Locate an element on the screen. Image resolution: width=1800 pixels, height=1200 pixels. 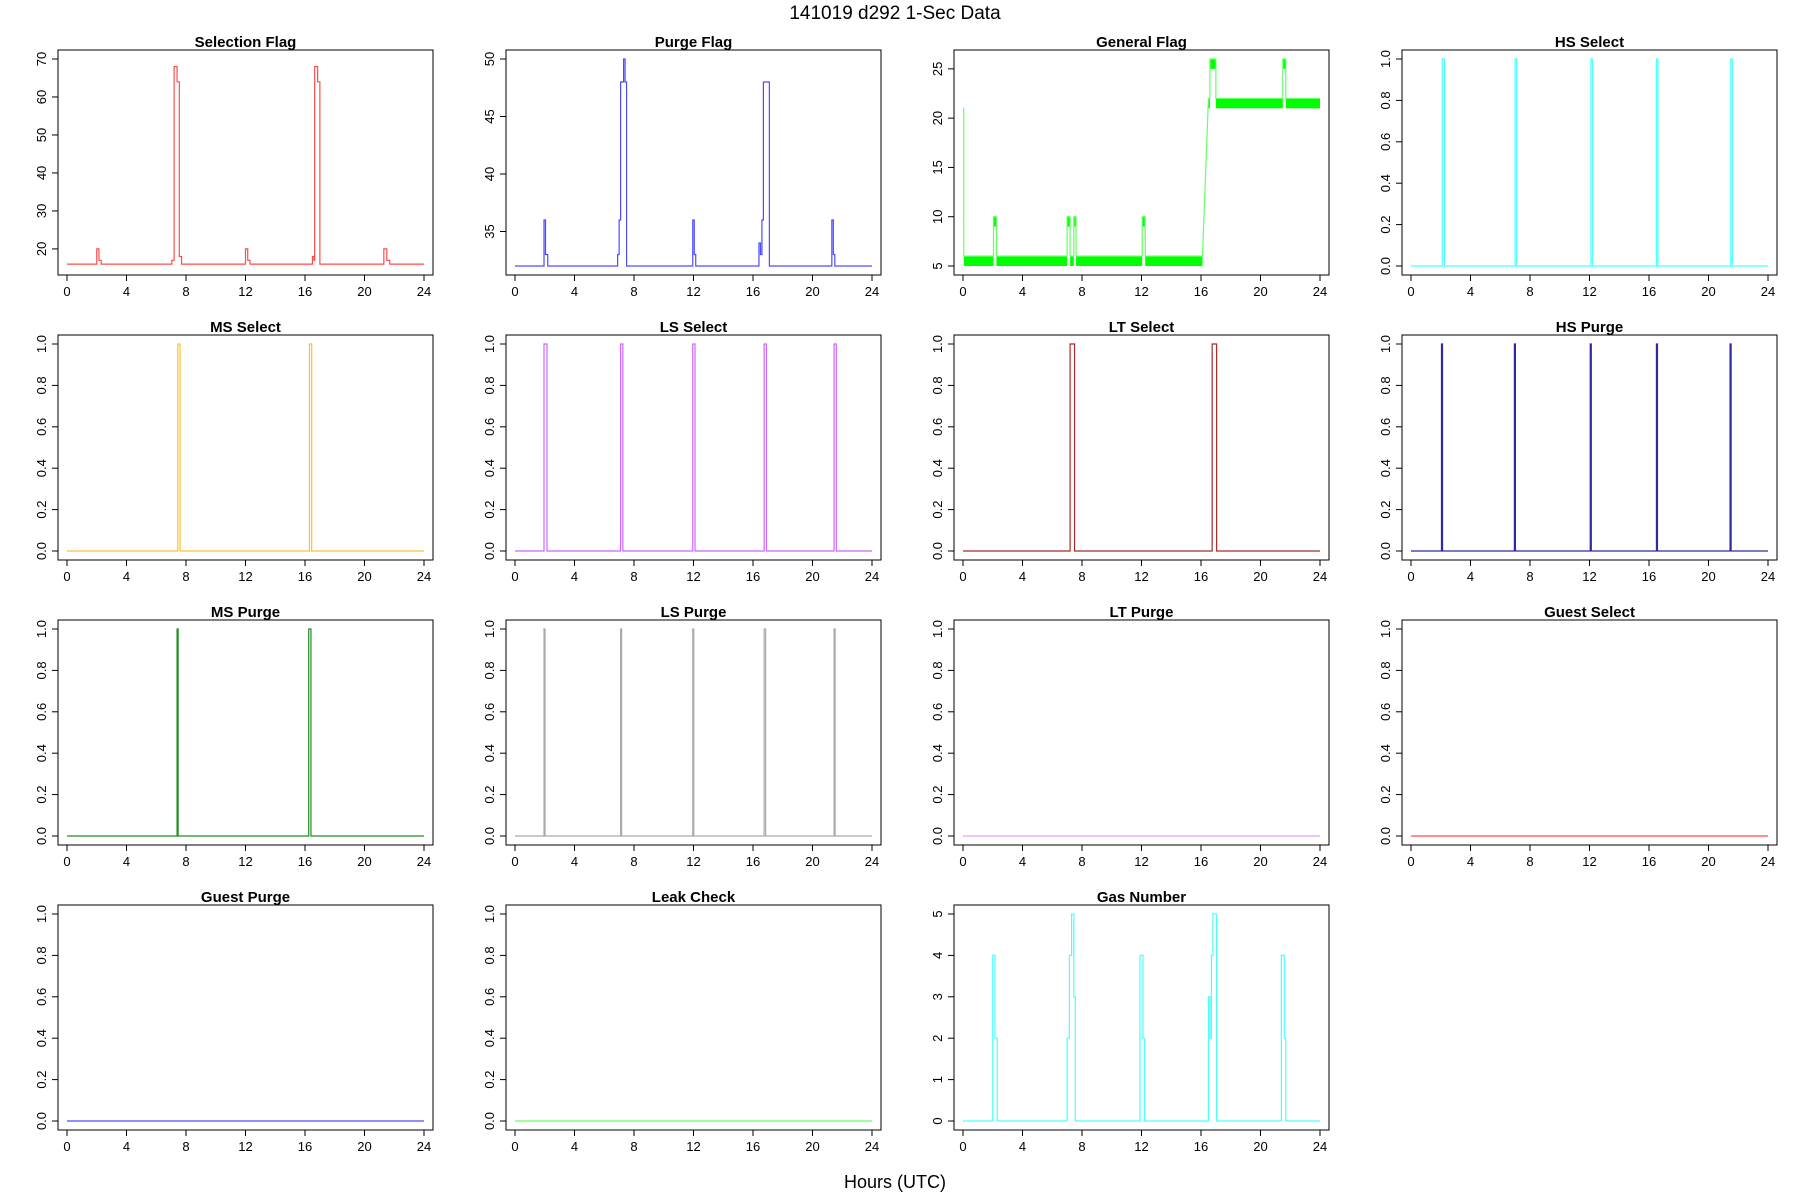
panel-title: LS Purge is located at coordinates (694, 612).